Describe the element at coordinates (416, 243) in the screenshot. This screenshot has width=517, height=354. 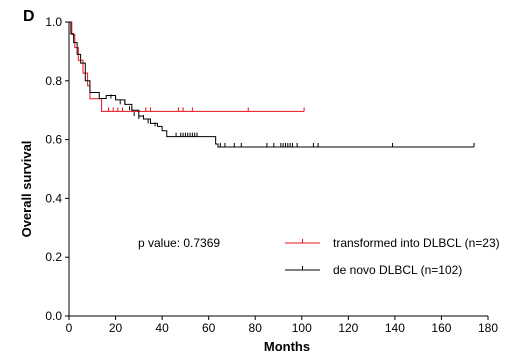
I see `legend-label: transformed into DLBCL (n=23)` at that location.